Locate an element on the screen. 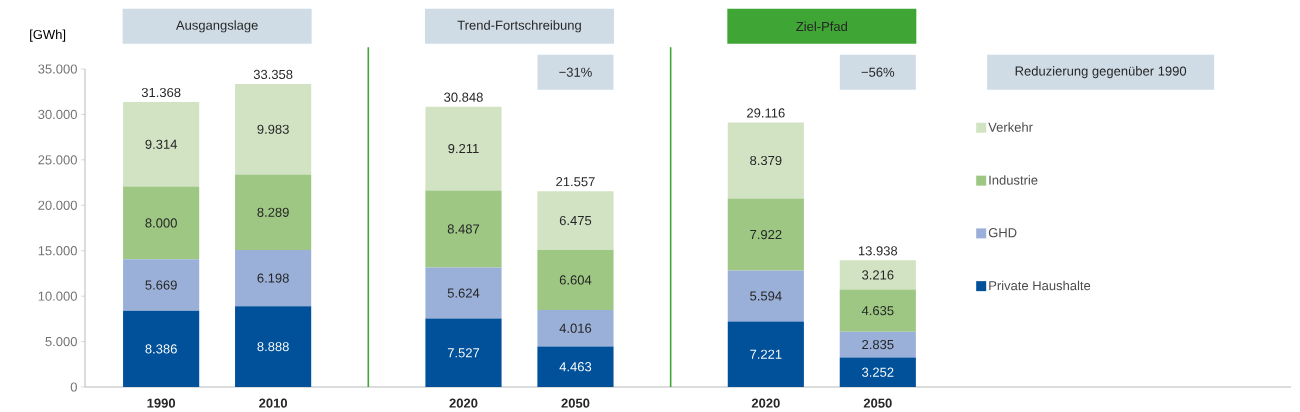 The image size is (1300, 412). data-label: 8.386 is located at coordinates (161, 349).